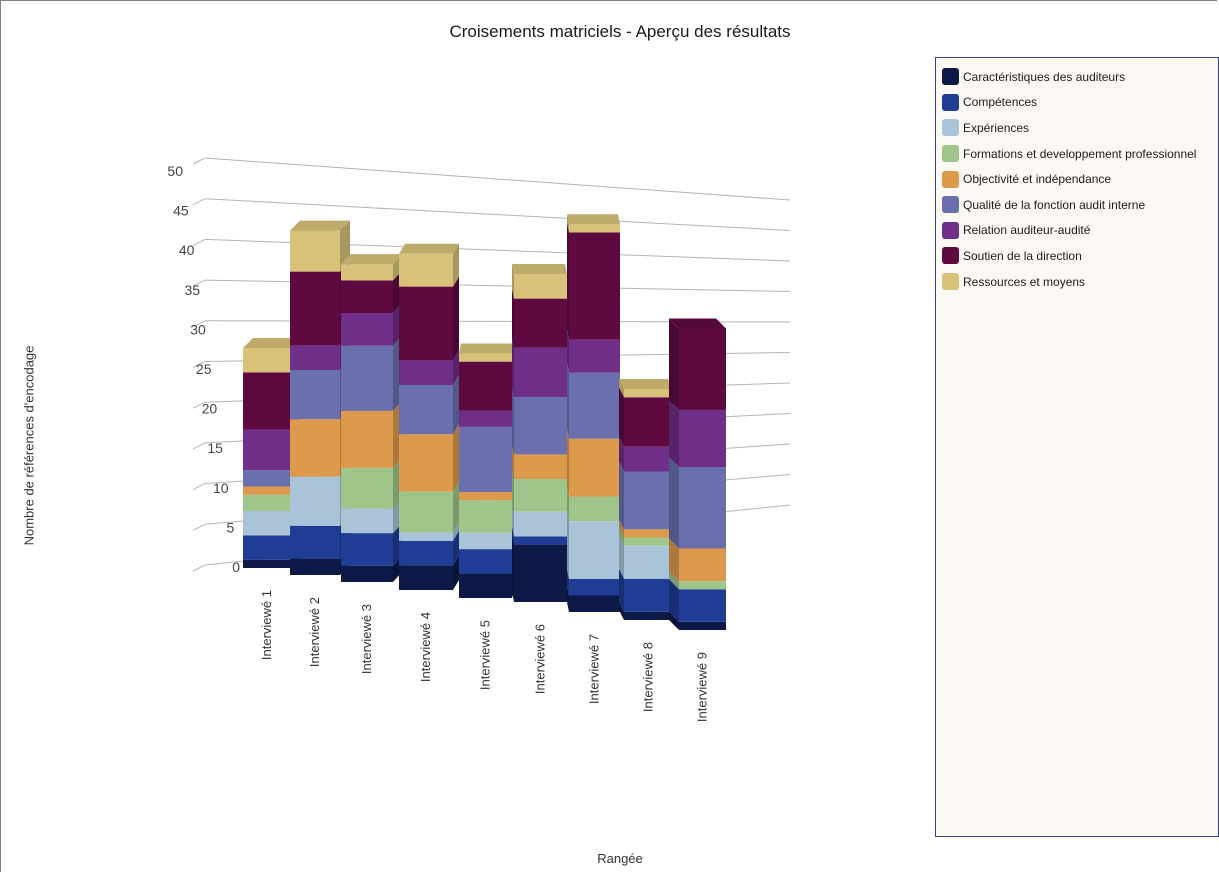 The height and width of the screenshot is (874, 1219). Describe the element at coordinates (221, 488) in the screenshot. I see `y-tick-label: 10` at that location.